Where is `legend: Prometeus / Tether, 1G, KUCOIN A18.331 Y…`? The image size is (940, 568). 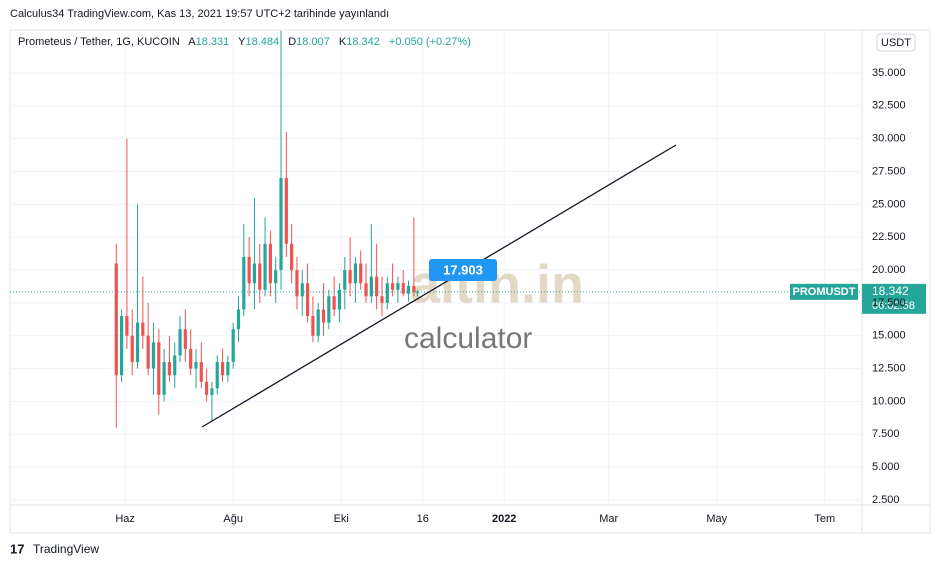
legend: Prometeus / Tether, 1G, KUCOIN A18.331 Y… is located at coordinates (244, 42).